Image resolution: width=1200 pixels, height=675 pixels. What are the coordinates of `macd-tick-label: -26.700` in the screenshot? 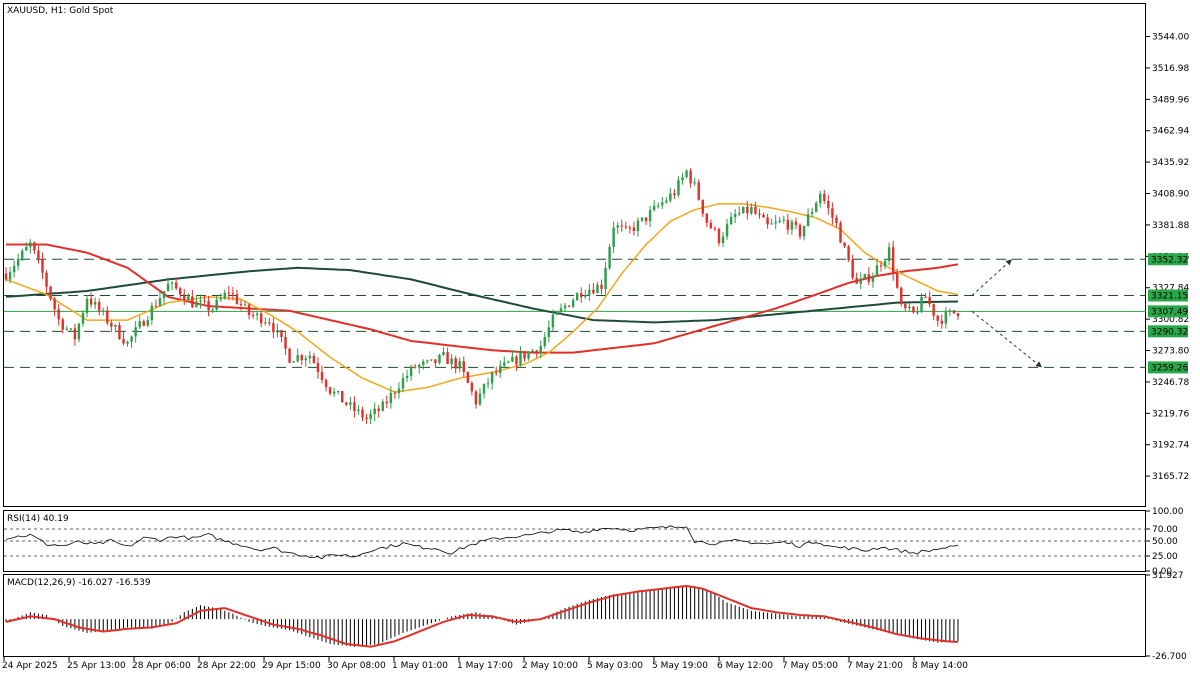 It's located at (1169, 657).